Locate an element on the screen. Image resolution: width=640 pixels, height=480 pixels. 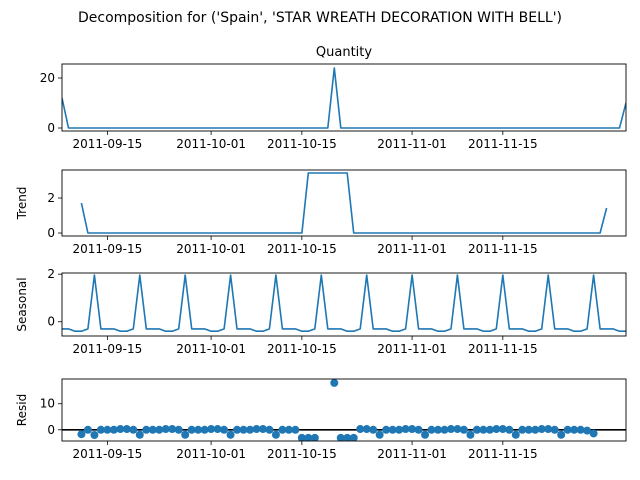
y-axis-label: Resid is located at coordinates (22, 410).